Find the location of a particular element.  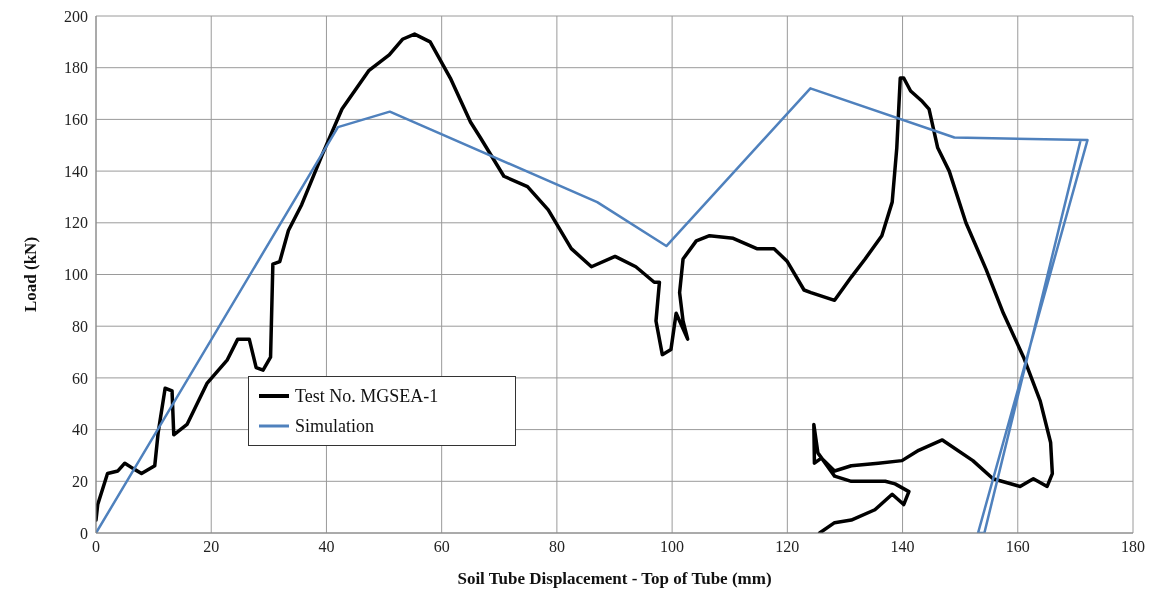

x-tick-label: 40 is located at coordinates (326, 547).